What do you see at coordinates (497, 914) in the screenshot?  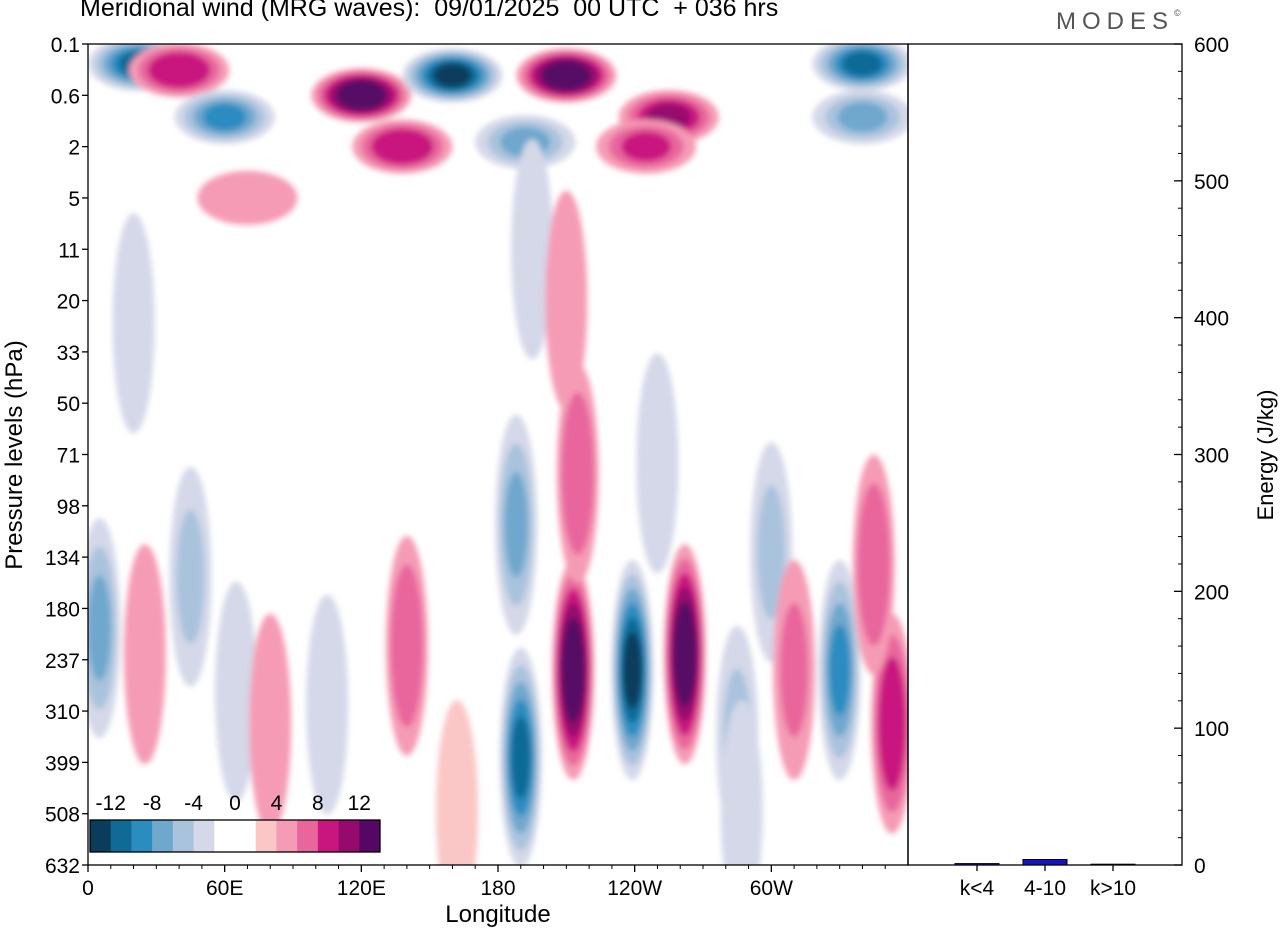 I see `x-axis-label: Longitude` at bounding box center [497, 914].